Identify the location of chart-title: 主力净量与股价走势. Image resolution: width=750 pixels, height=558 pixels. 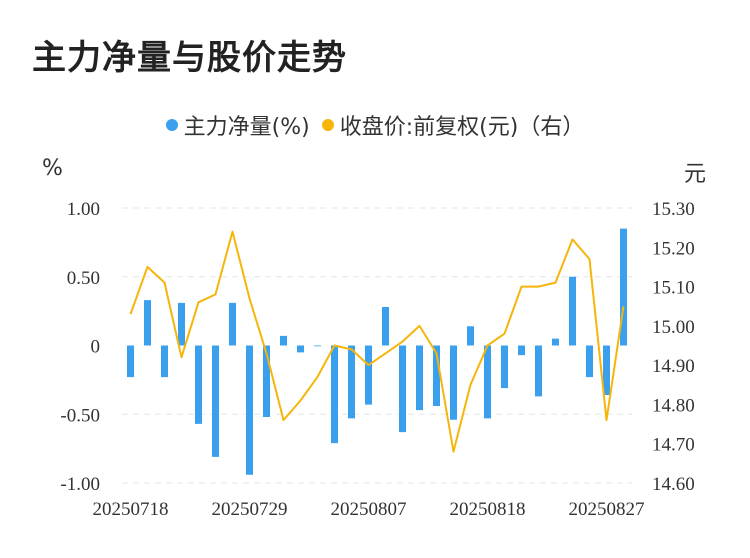
(189, 58).